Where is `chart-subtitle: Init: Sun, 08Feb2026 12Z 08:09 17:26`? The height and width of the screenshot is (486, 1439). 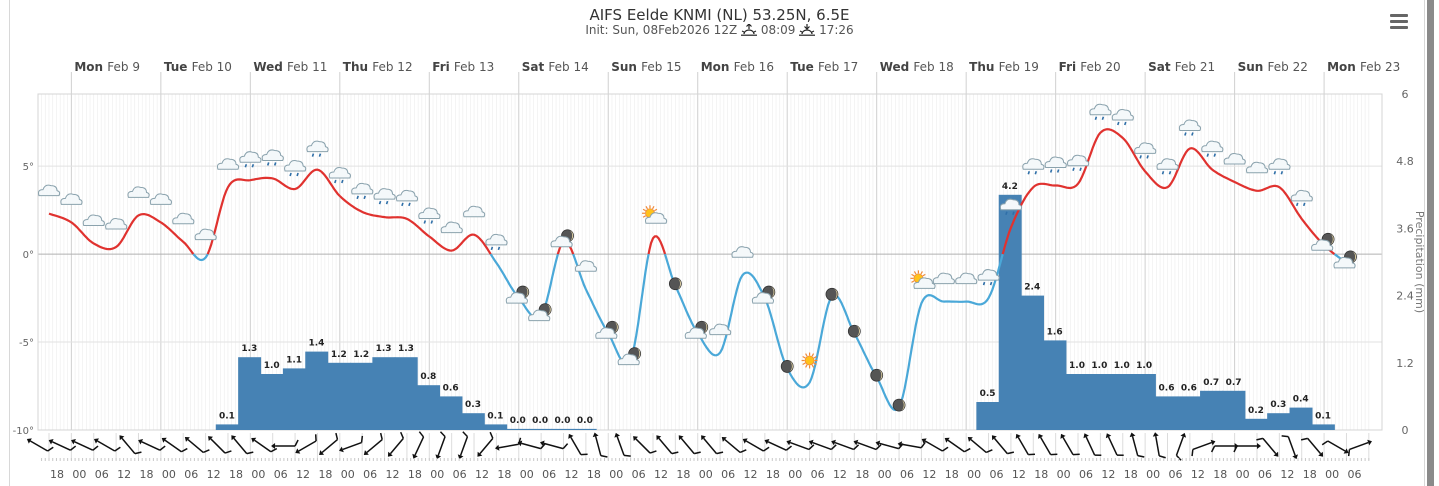 chart-subtitle: Init: Sun, 08Feb2026 12Z 08:09 17:26 is located at coordinates (719, 30).